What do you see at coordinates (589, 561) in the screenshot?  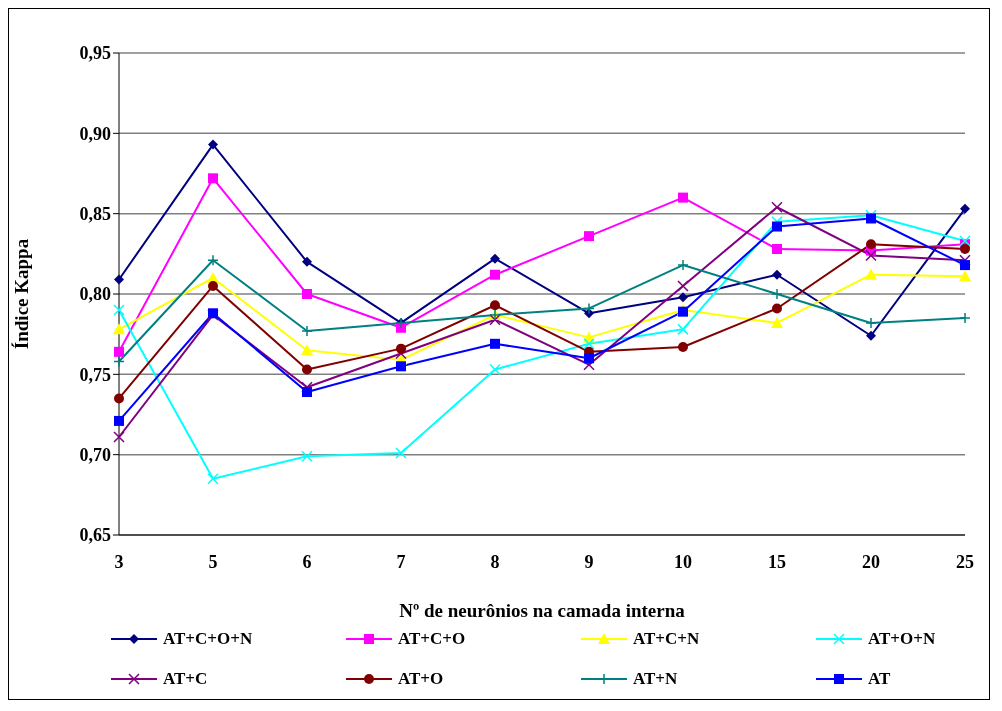 I see `x-tick-label: 9` at bounding box center [589, 561].